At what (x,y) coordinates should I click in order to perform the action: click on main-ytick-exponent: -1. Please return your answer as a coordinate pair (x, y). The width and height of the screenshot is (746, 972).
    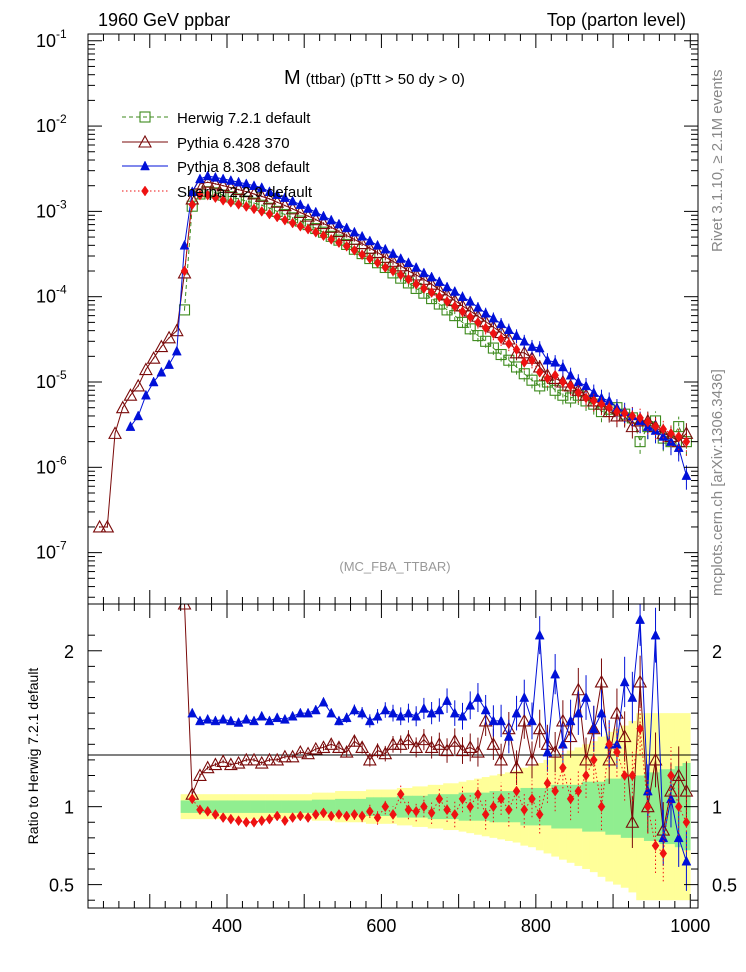
    Looking at the image, I should click on (61, 34).